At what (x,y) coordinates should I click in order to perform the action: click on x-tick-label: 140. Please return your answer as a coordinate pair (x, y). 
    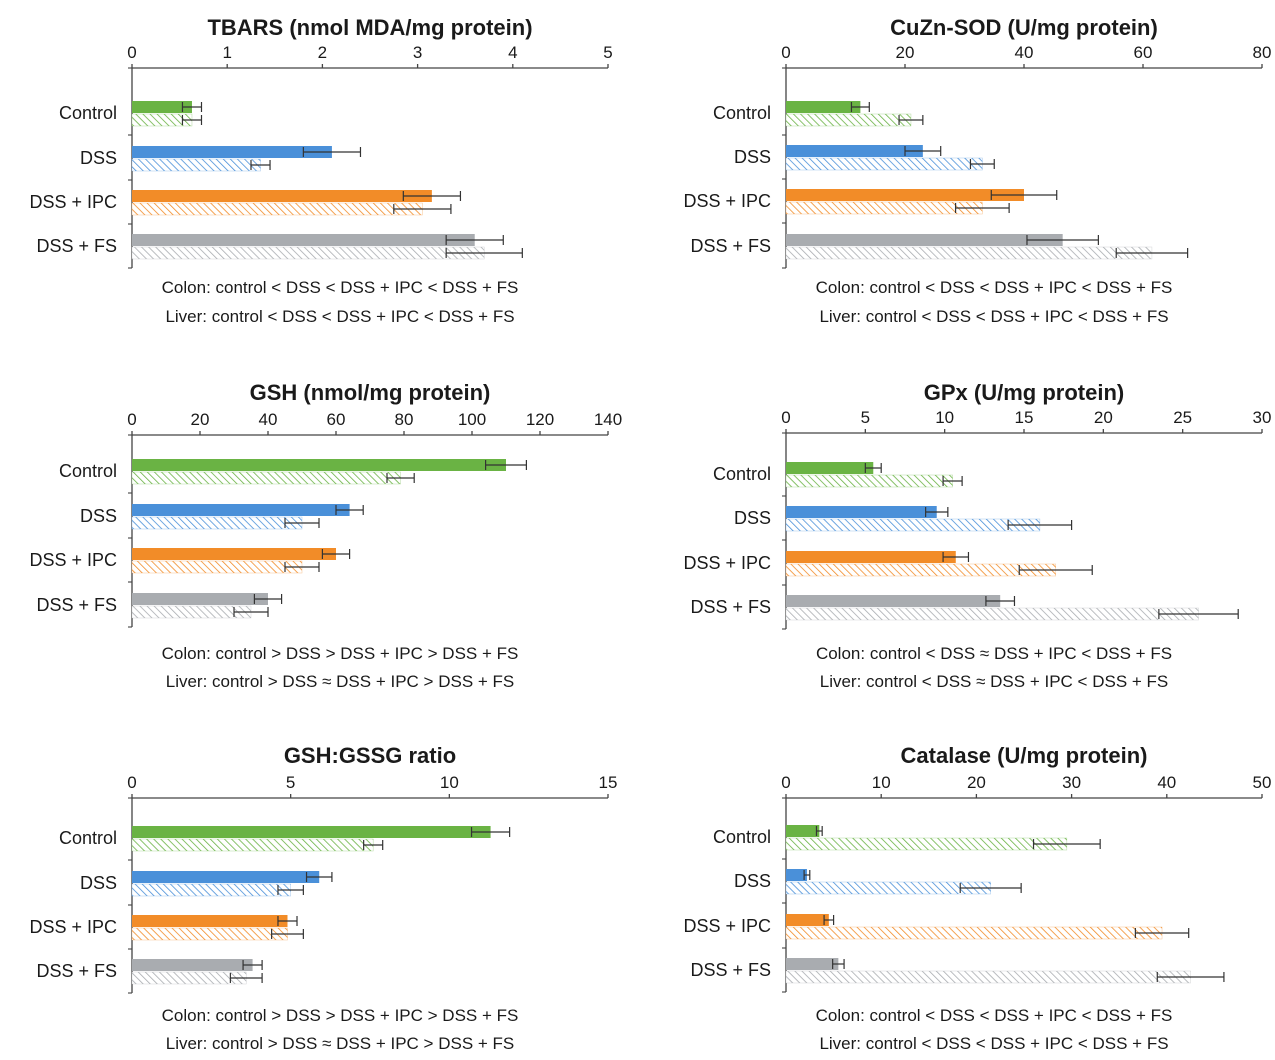
    Looking at the image, I should click on (608, 419).